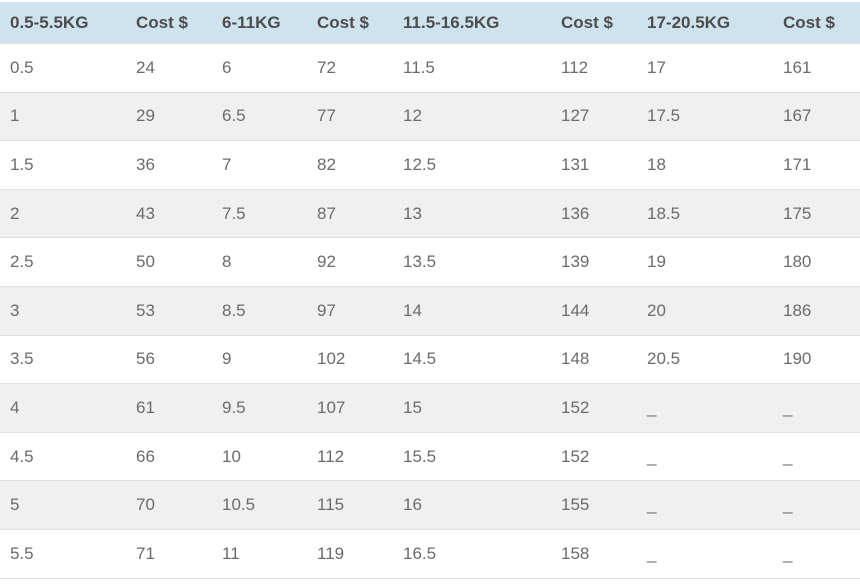 The image size is (860, 585). What do you see at coordinates (430, 359) in the screenshot?
I see `table-row: 3.5 56 9 102 14.5 148 20.5 190` at bounding box center [430, 359].